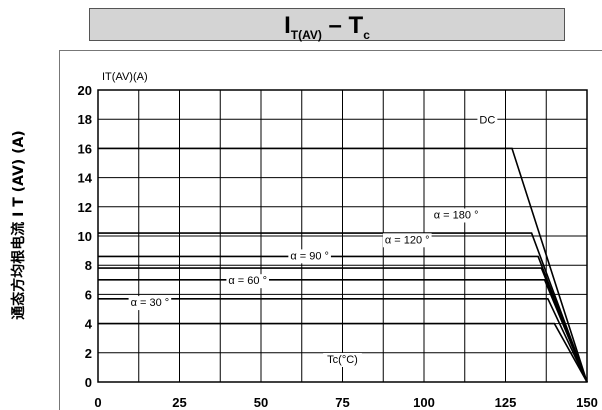  Describe the element at coordinates (89, 324) in the screenshot. I see `y-tick-label: 4` at that location.